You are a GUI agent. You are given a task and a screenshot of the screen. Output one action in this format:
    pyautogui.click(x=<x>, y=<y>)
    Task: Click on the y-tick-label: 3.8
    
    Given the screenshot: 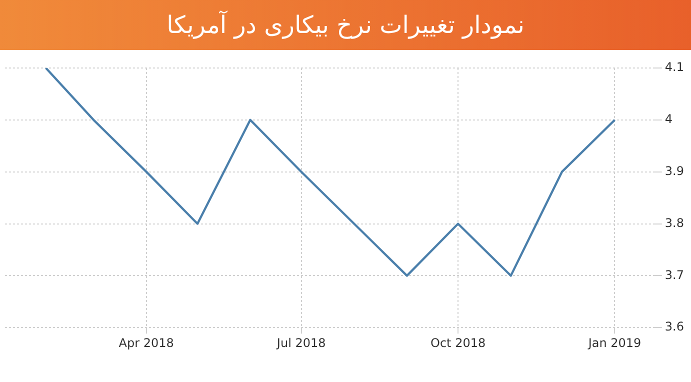 What is the action you would take?
    pyautogui.click(x=674, y=223)
    